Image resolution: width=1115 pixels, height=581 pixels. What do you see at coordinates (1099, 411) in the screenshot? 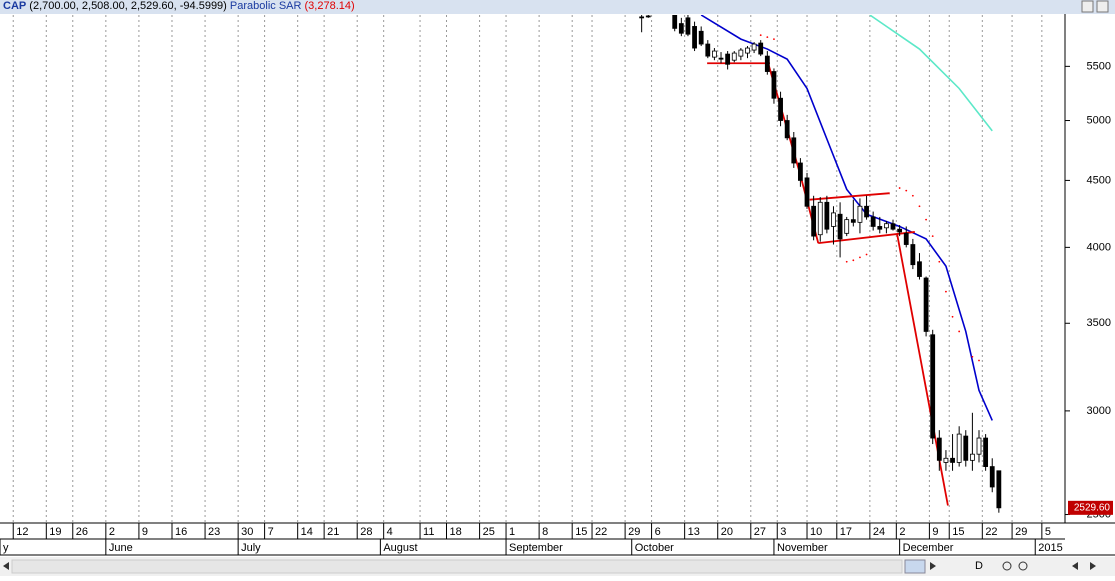
I see `y-tick-label: 3000` at bounding box center [1099, 411].